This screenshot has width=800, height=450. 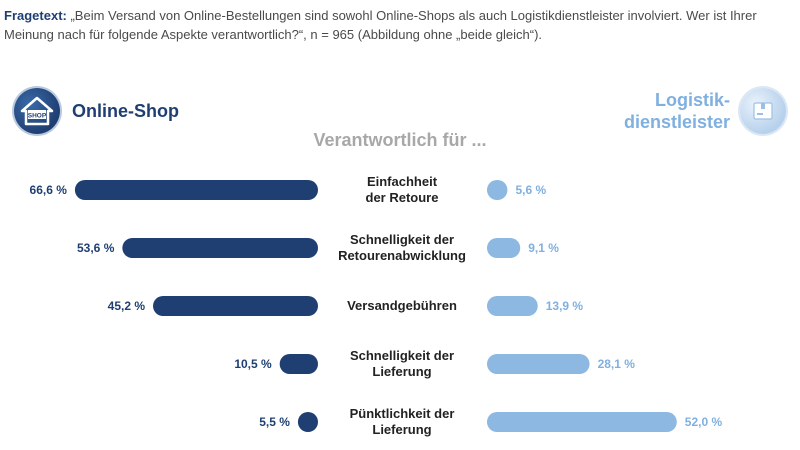 What do you see at coordinates (763, 111) in the screenshot?
I see `parcel-icon` at bounding box center [763, 111].